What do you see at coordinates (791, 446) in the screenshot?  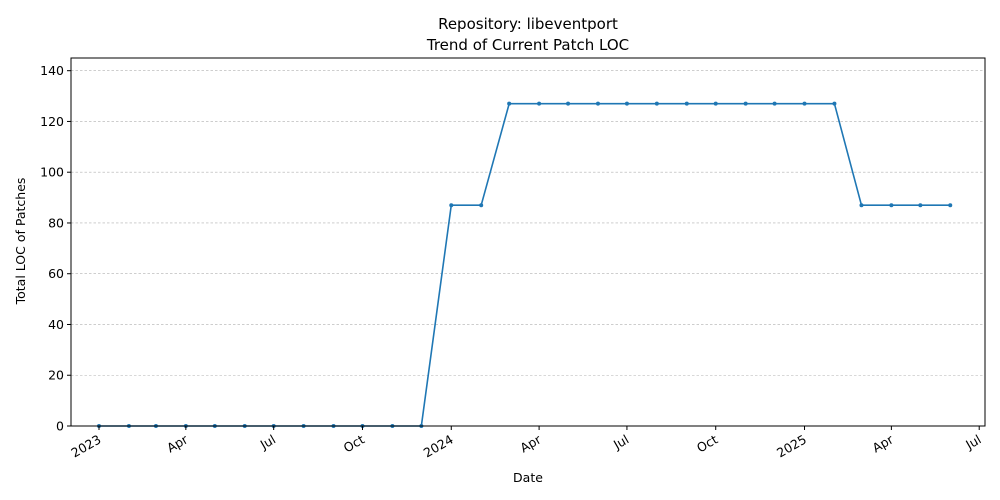 I see `x-tick-label: 2025` at bounding box center [791, 446].